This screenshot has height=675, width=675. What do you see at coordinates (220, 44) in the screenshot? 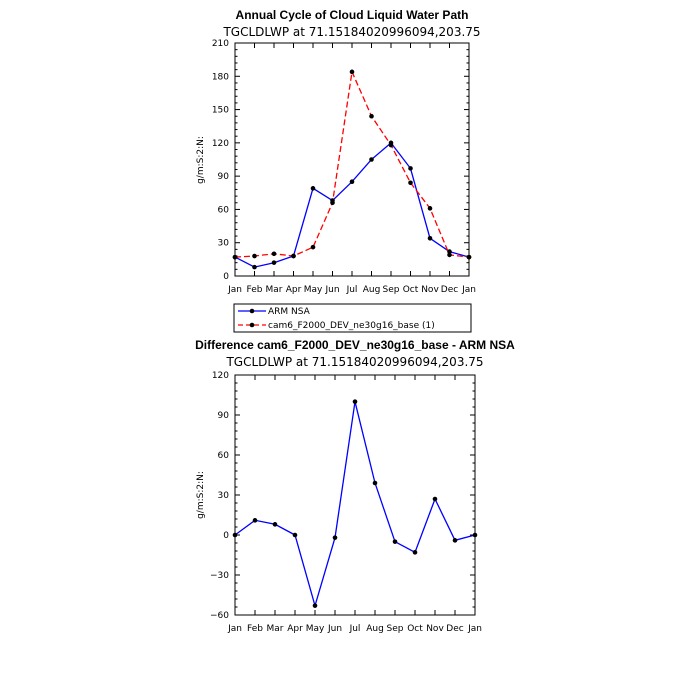
I see `y-tick-label: 210` at bounding box center [220, 44].